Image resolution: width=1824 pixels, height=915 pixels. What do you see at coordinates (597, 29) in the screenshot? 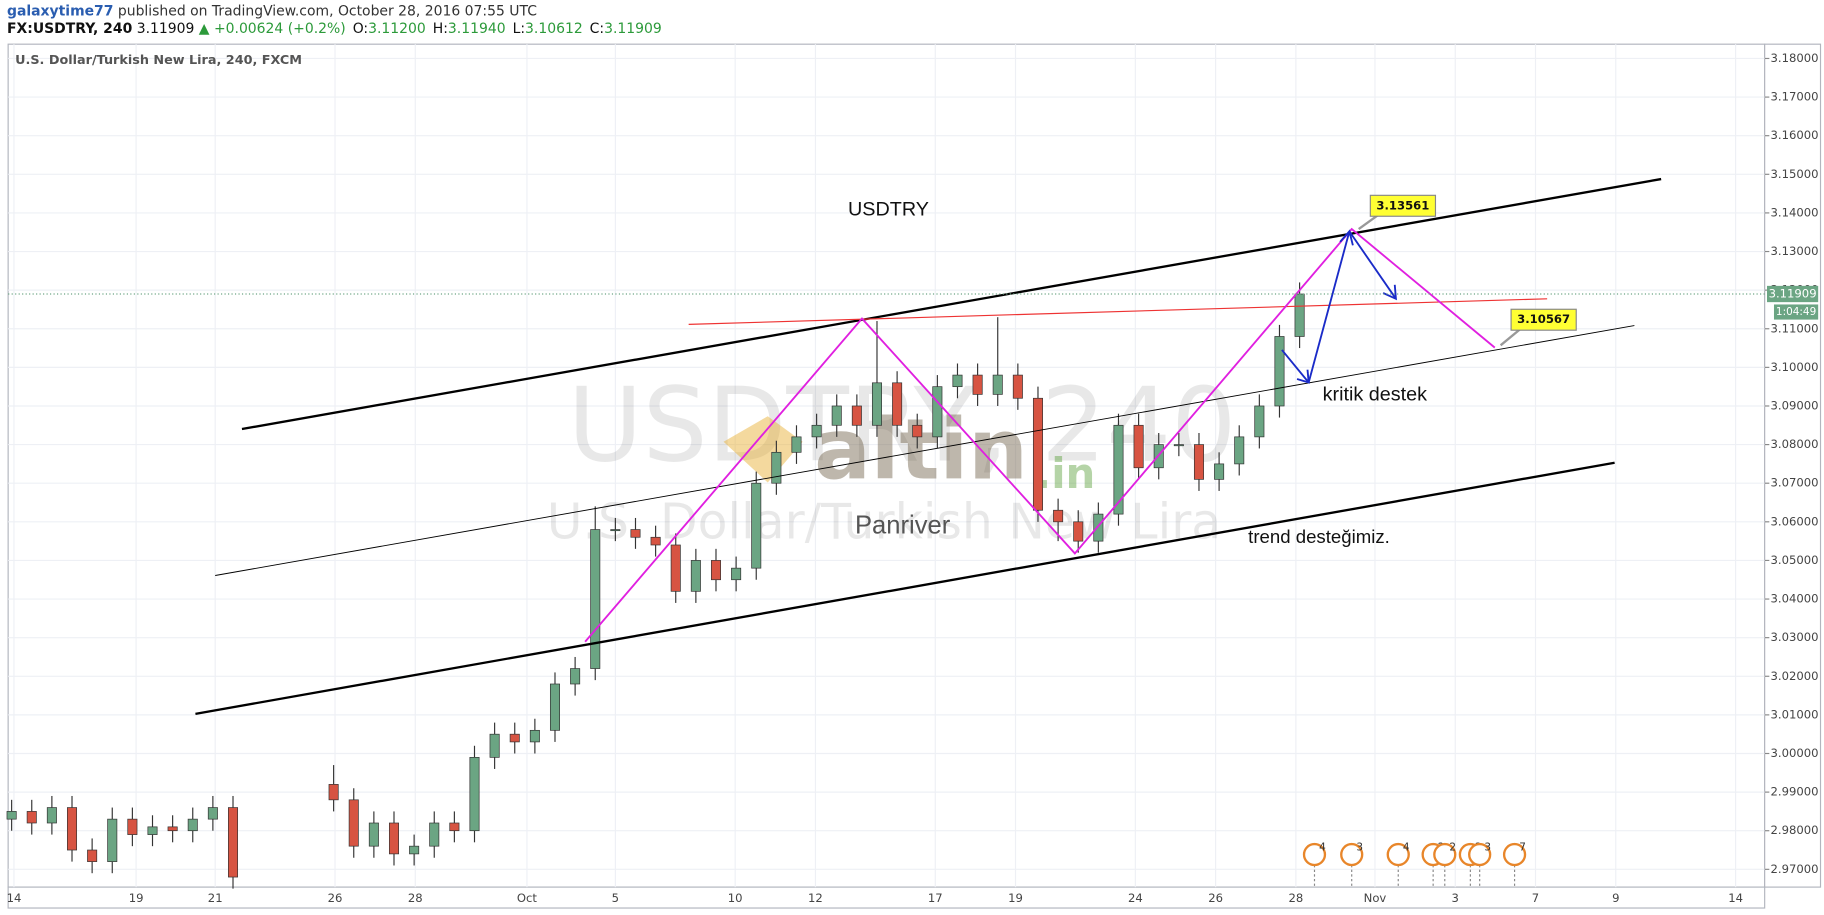
I see `ohlc-key: C:` at bounding box center [597, 29].